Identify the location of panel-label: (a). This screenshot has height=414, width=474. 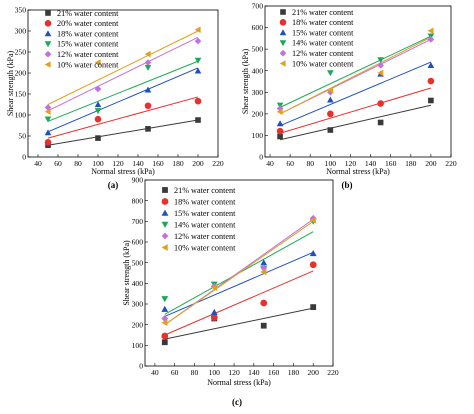
(113, 185).